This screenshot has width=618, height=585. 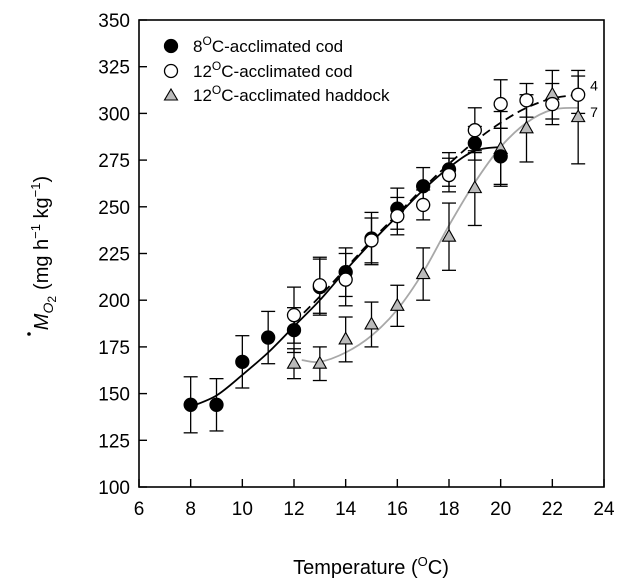 What do you see at coordinates (114, 301) in the screenshot?
I see `y-tick-label: 200` at bounding box center [114, 301].